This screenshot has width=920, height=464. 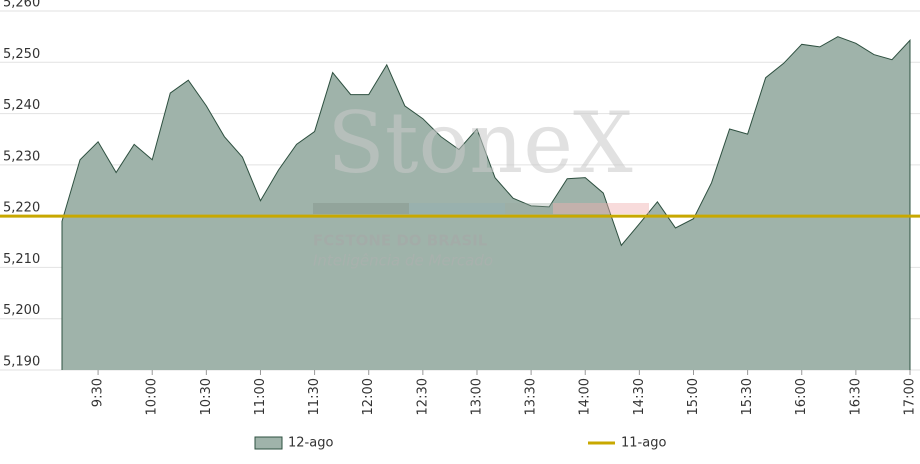 I want to click on y-tick-label: 5,230, so click(x=21, y=156).